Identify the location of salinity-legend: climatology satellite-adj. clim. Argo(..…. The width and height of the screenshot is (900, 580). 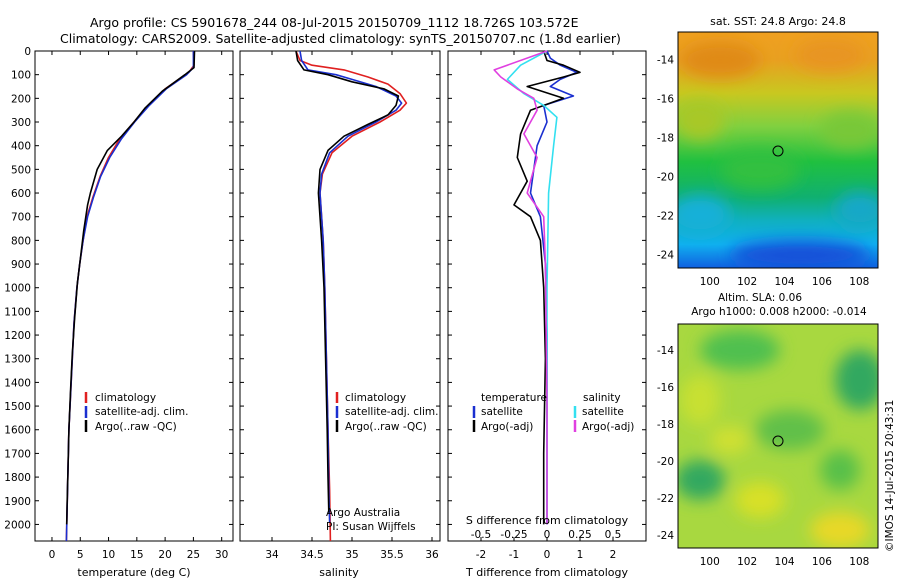
(382, 462).